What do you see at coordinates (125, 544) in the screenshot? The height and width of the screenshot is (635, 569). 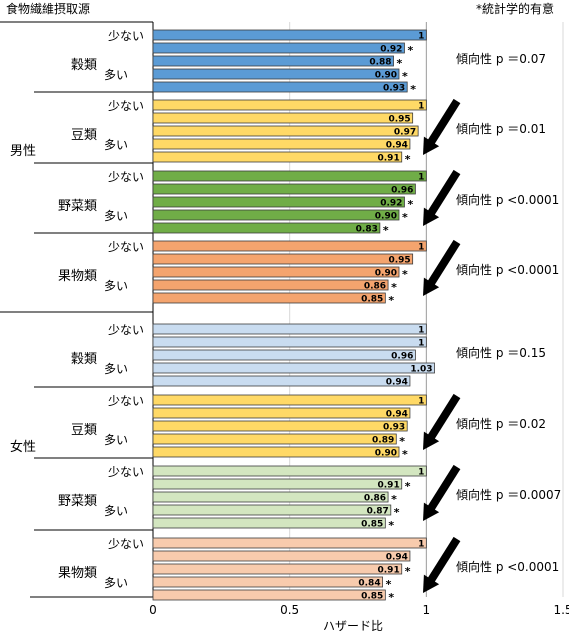 I see `low-intake-label-f-g3: 少ない` at bounding box center [125, 544].